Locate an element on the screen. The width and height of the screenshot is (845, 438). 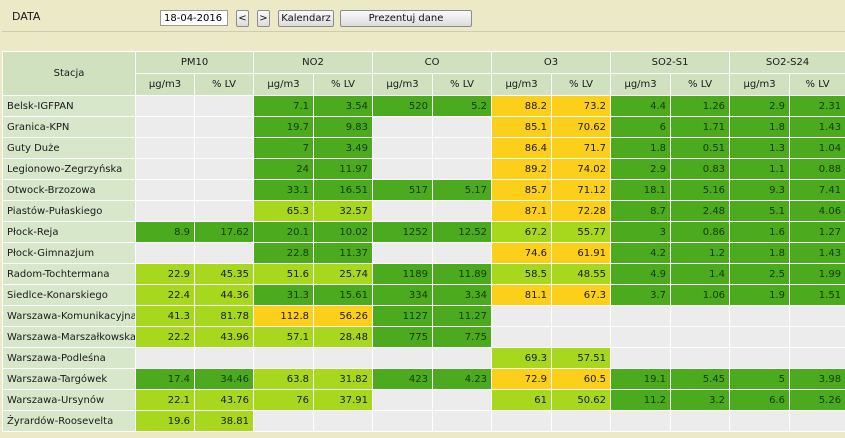
percent-lv-cell: 43.76 is located at coordinates (224, 400).